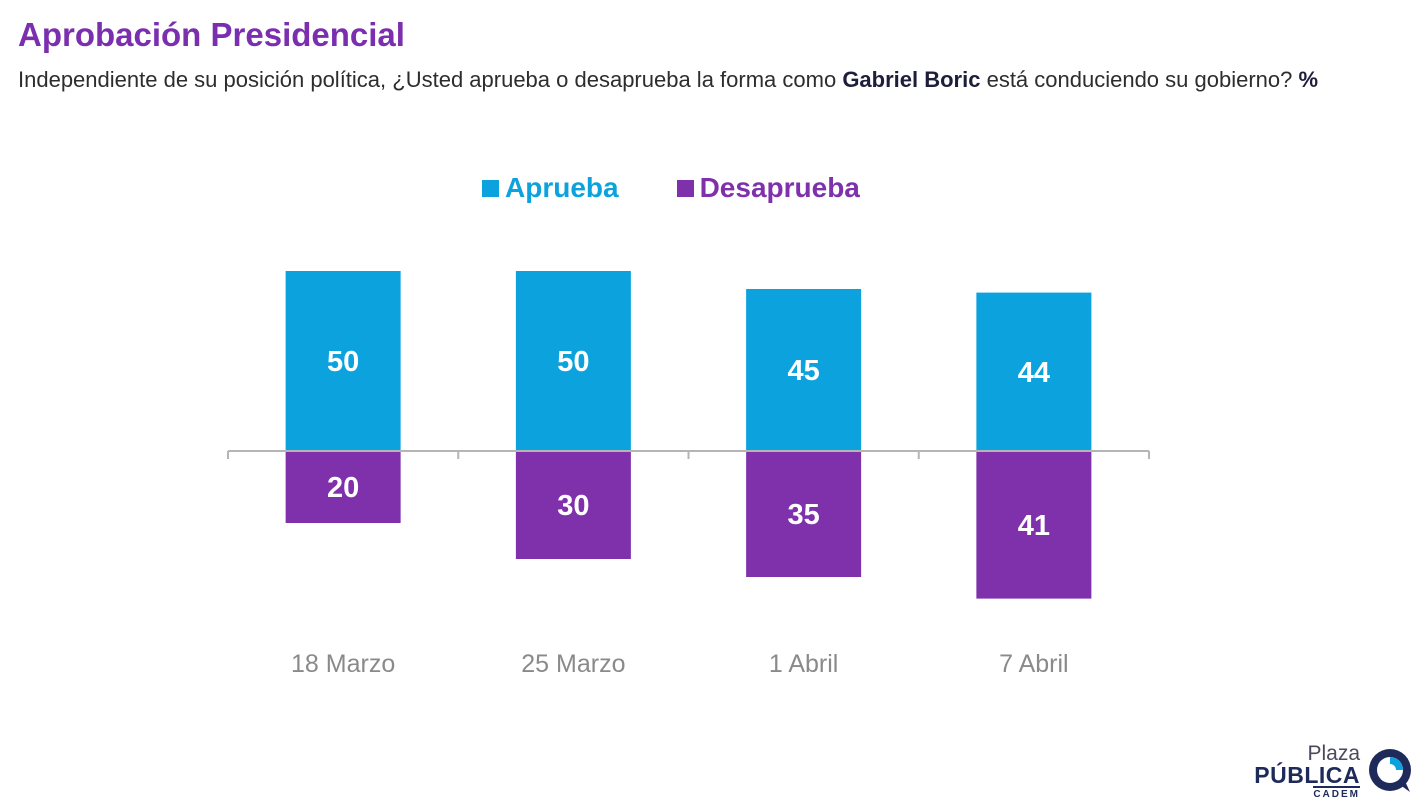 Image resolution: width=1420 pixels, height=807 pixels. Describe the element at coordinates (490, 188) in the screenshot. I see `legend-swatch-aprueba` at that location.